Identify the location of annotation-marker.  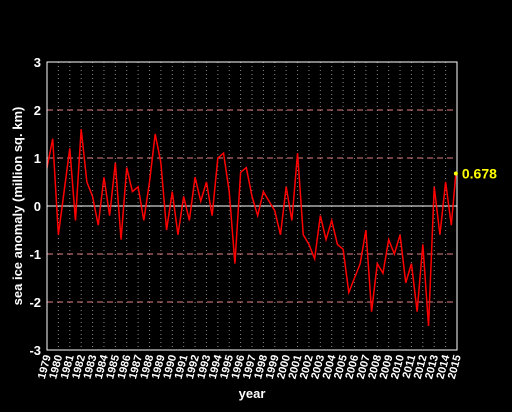
(455, 173).